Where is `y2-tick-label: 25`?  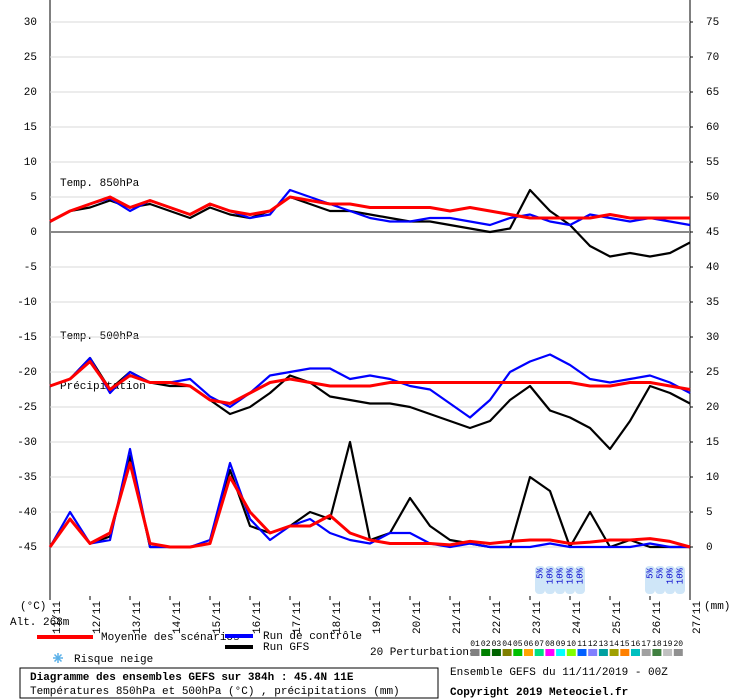
y2-tick-label: 25 is located at coordinates (712, 373).